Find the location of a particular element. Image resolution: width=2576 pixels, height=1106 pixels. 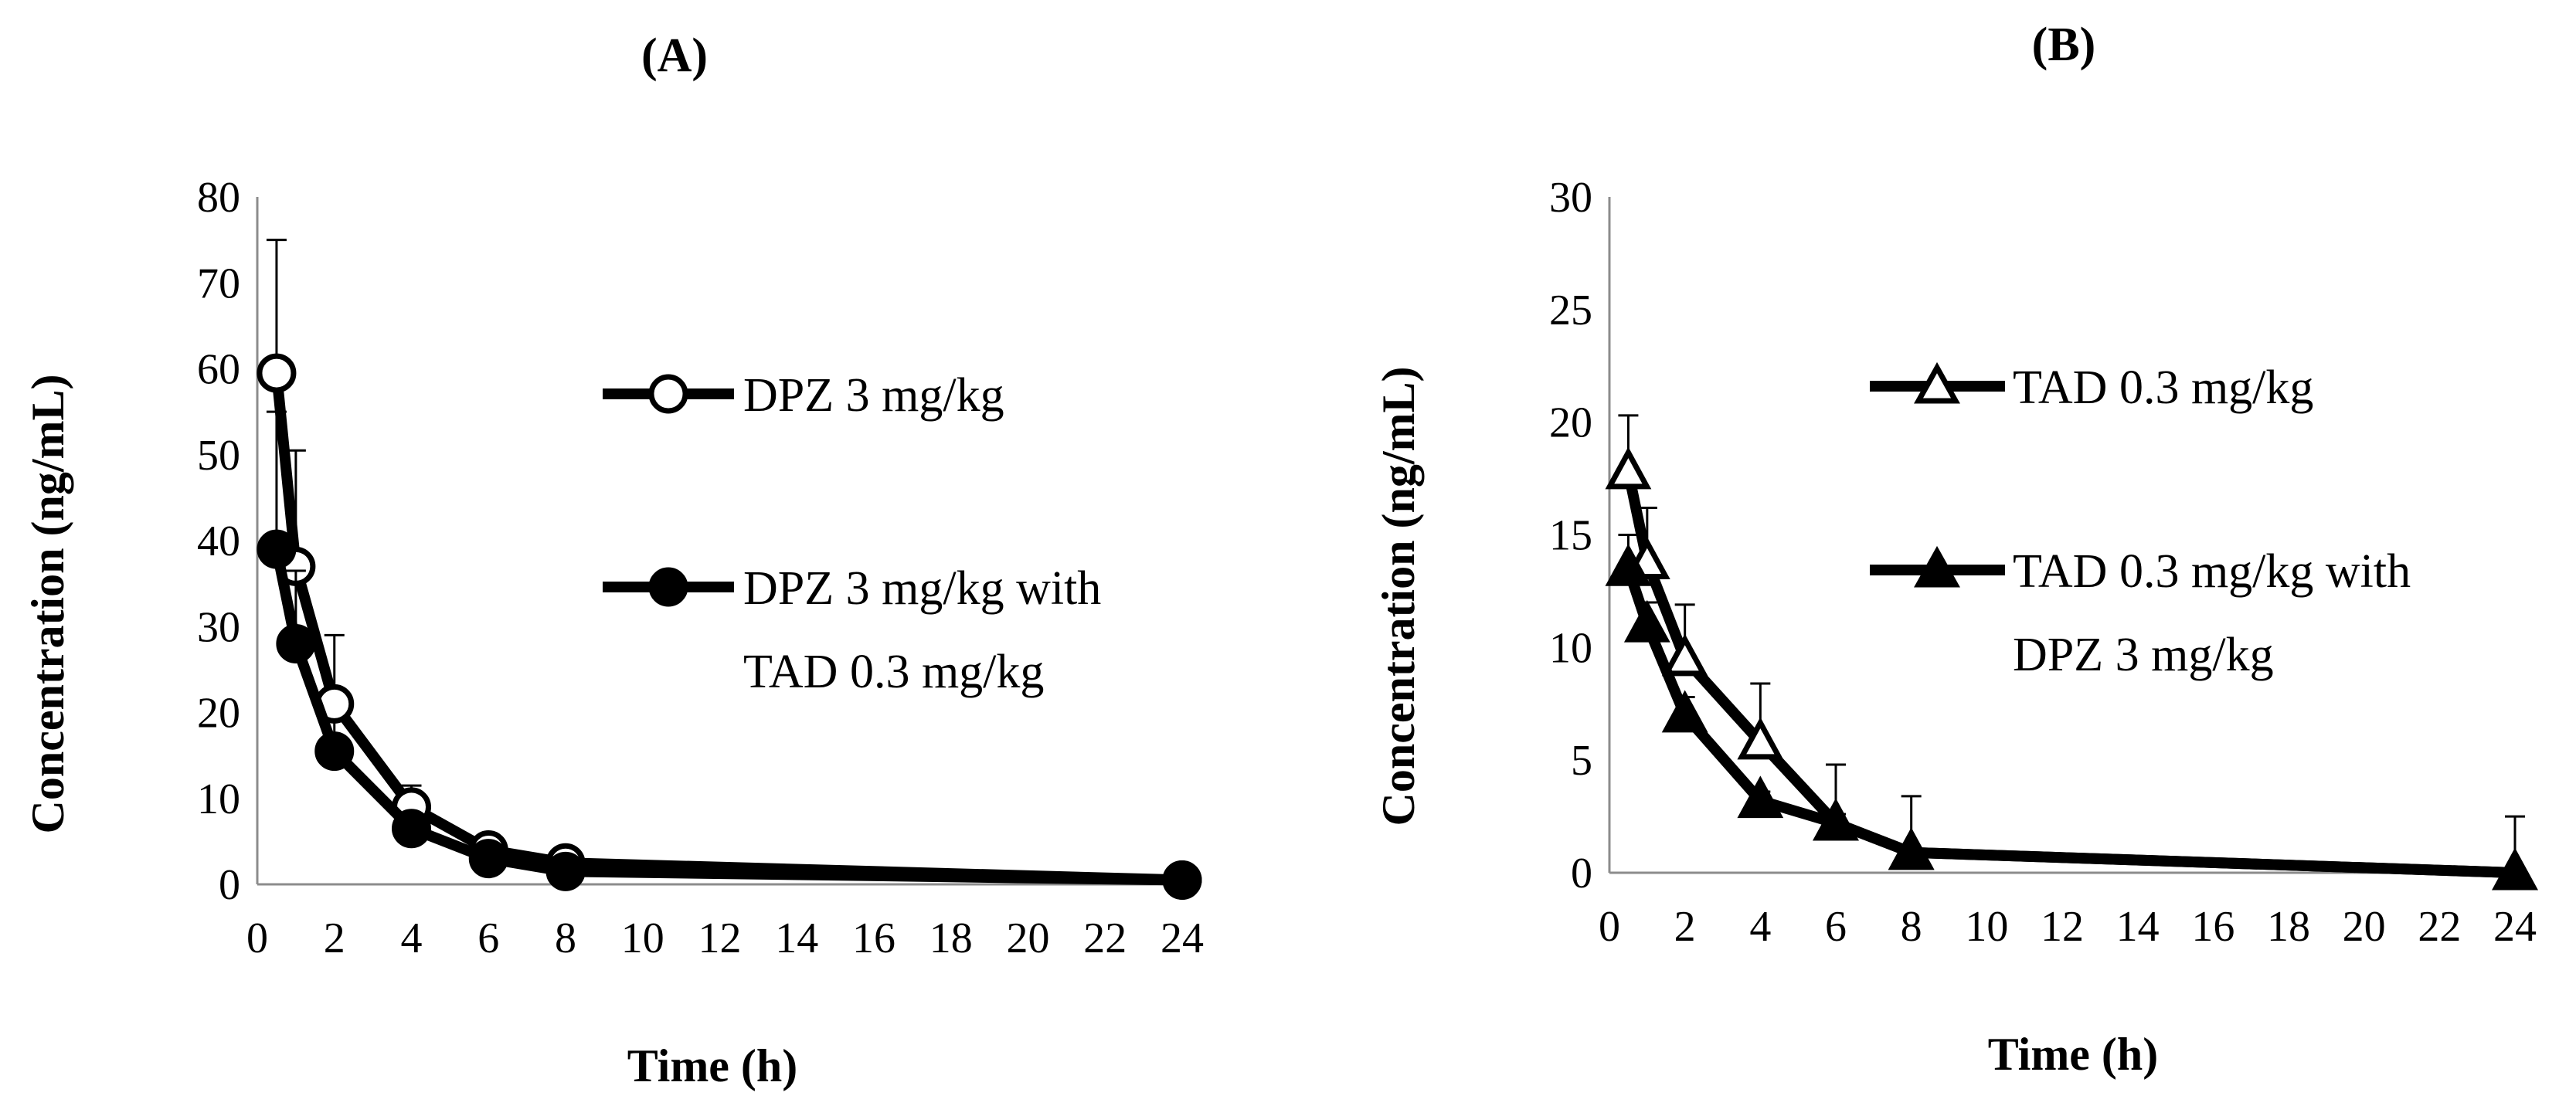

x-tick-label-b: 8 is located at coordinates (1911, 927).